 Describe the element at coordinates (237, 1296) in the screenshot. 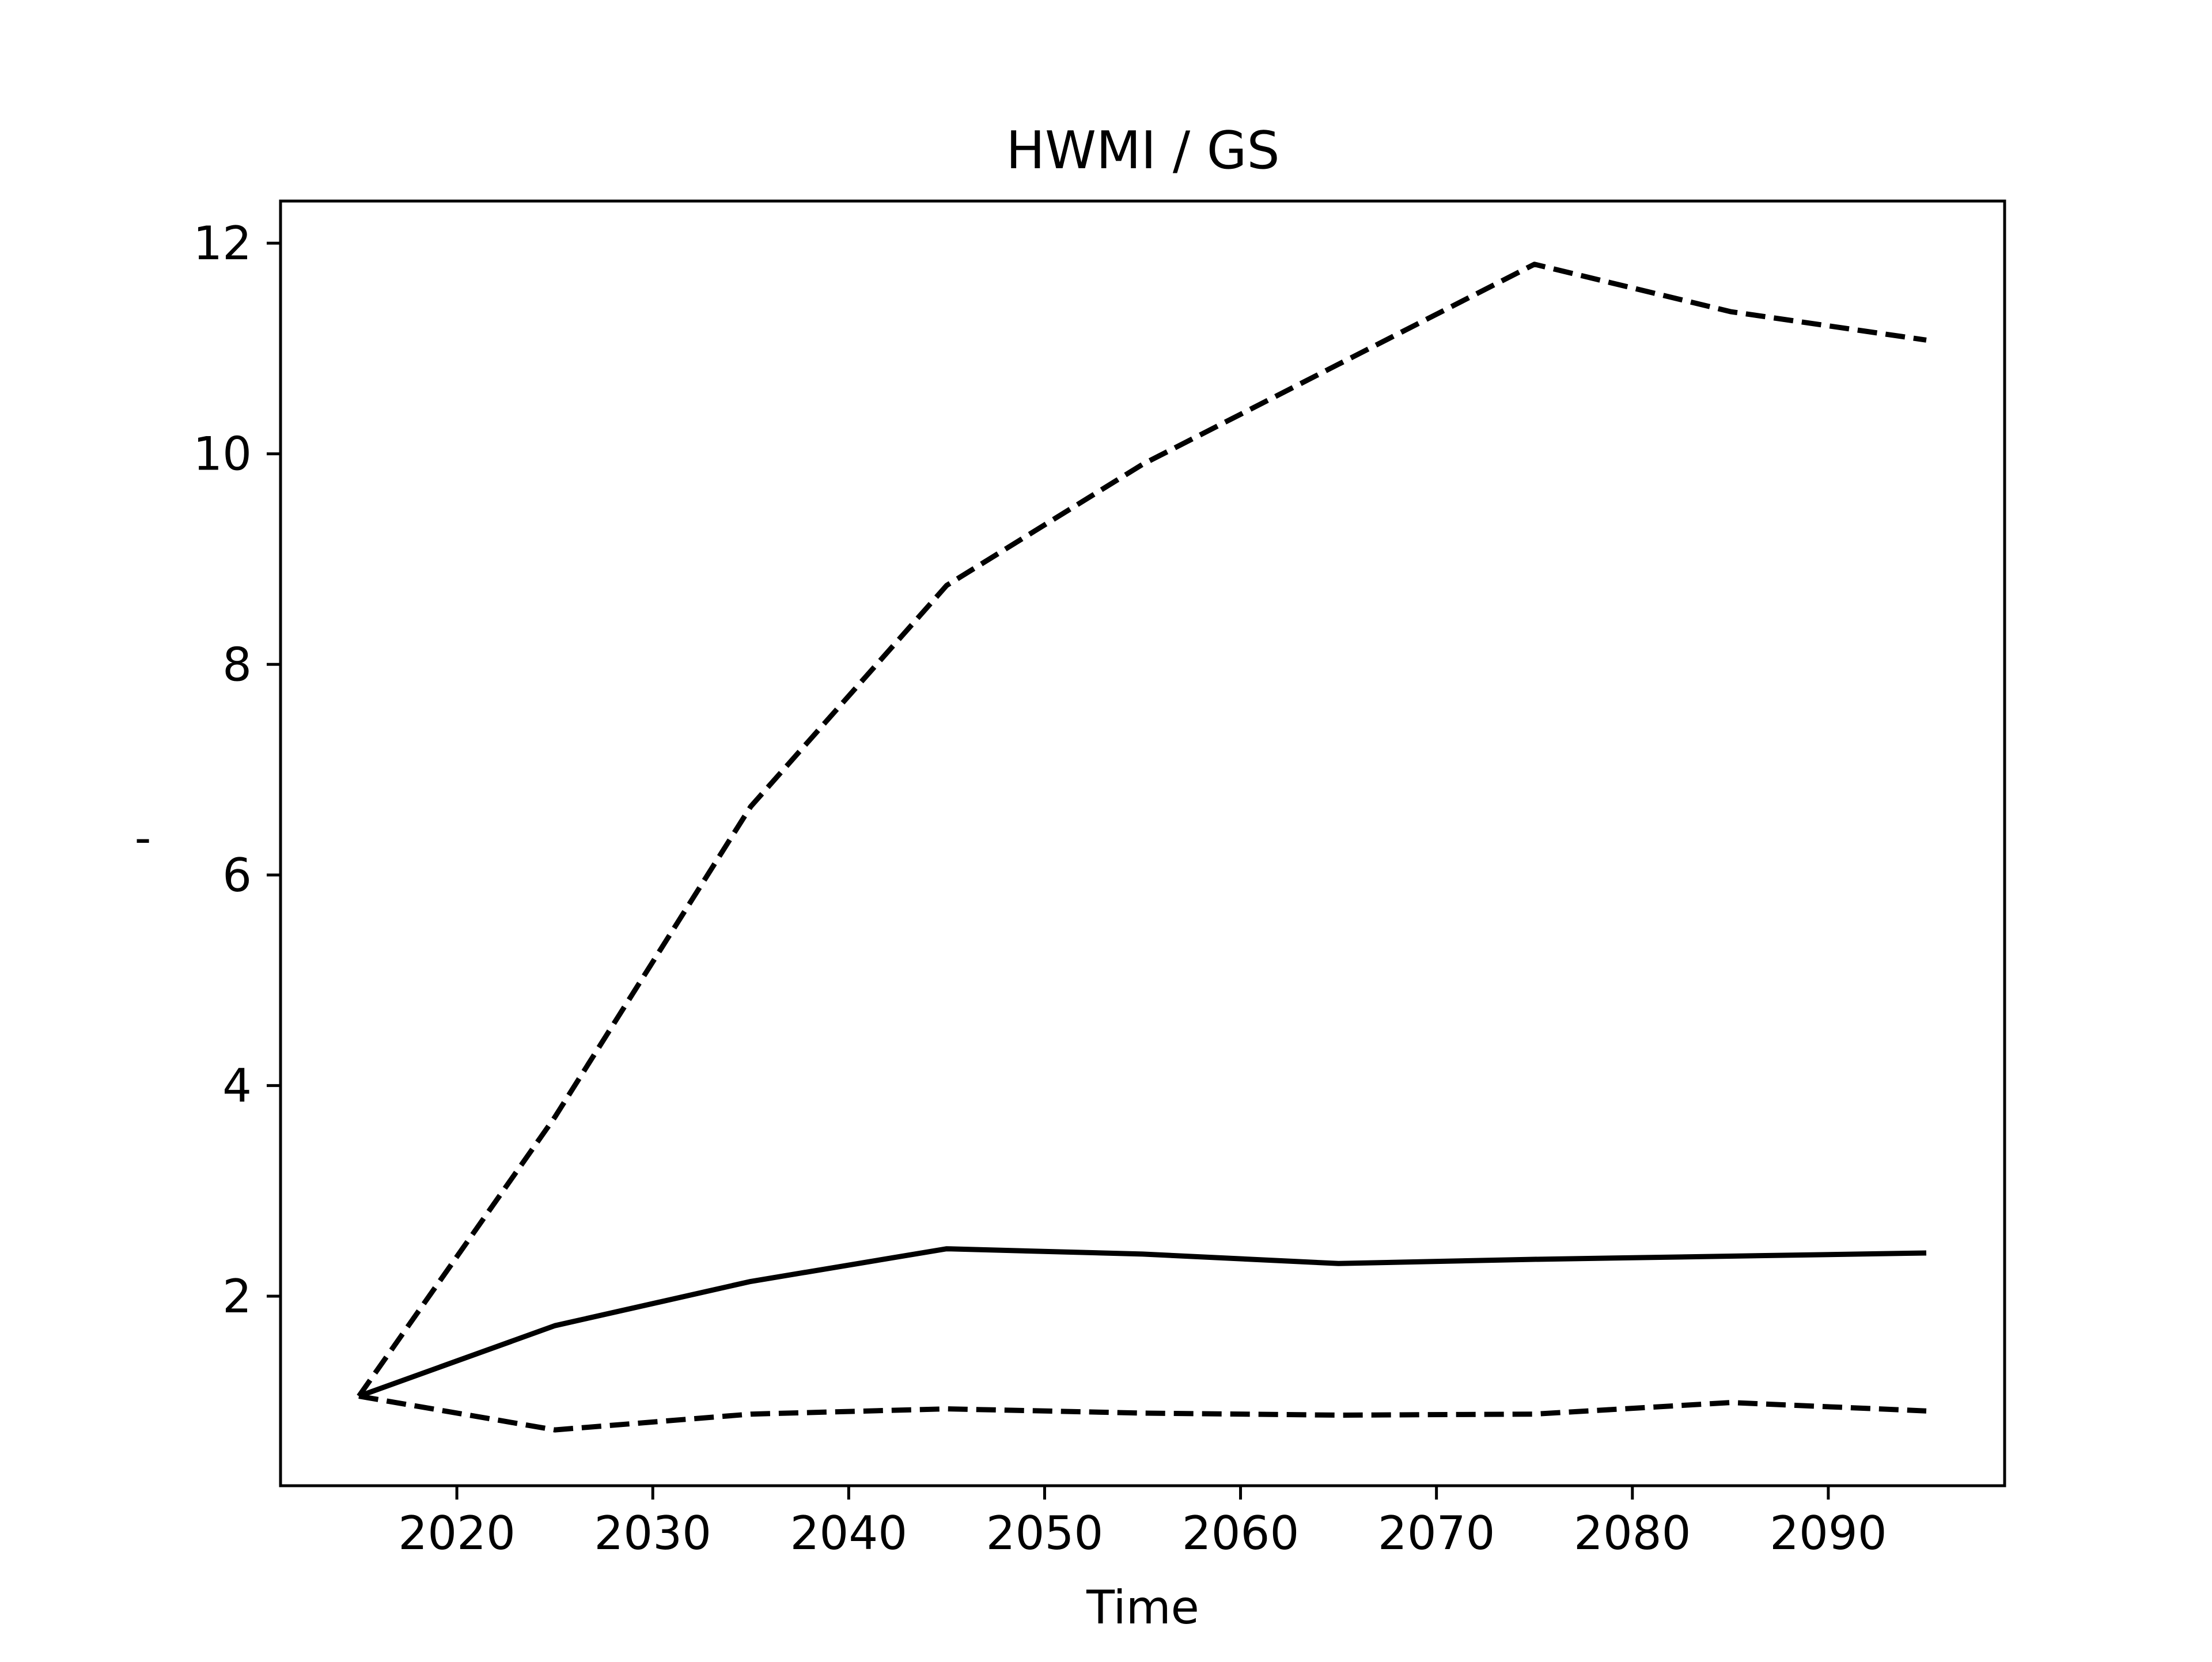

I see `y-tick-label: 2` at that location.